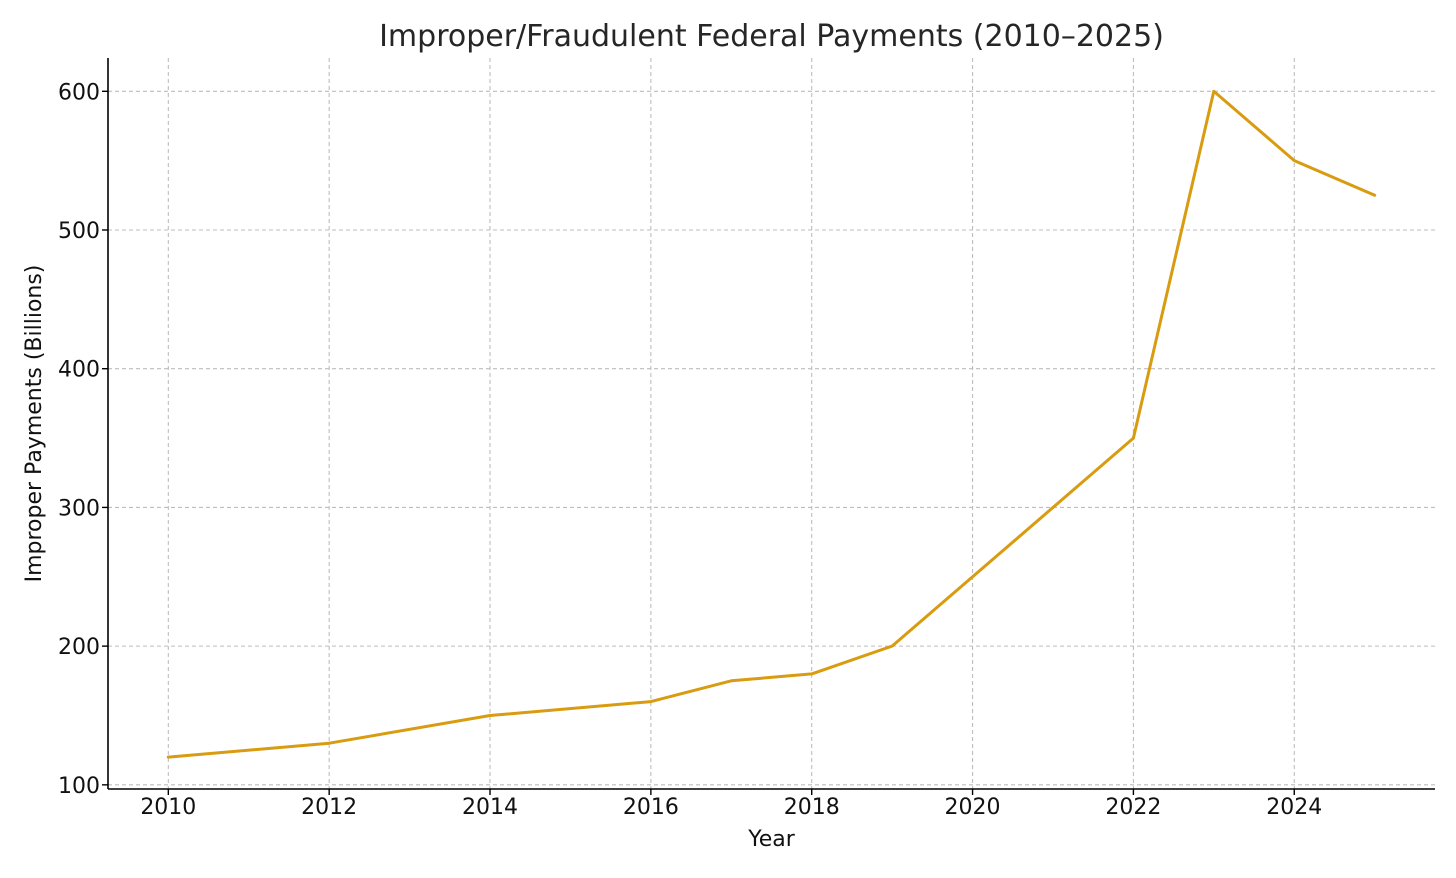 The height and width of the screenshot is (878, 1456). I want to click on x-tick-label: 2022, so click(1133, 807).